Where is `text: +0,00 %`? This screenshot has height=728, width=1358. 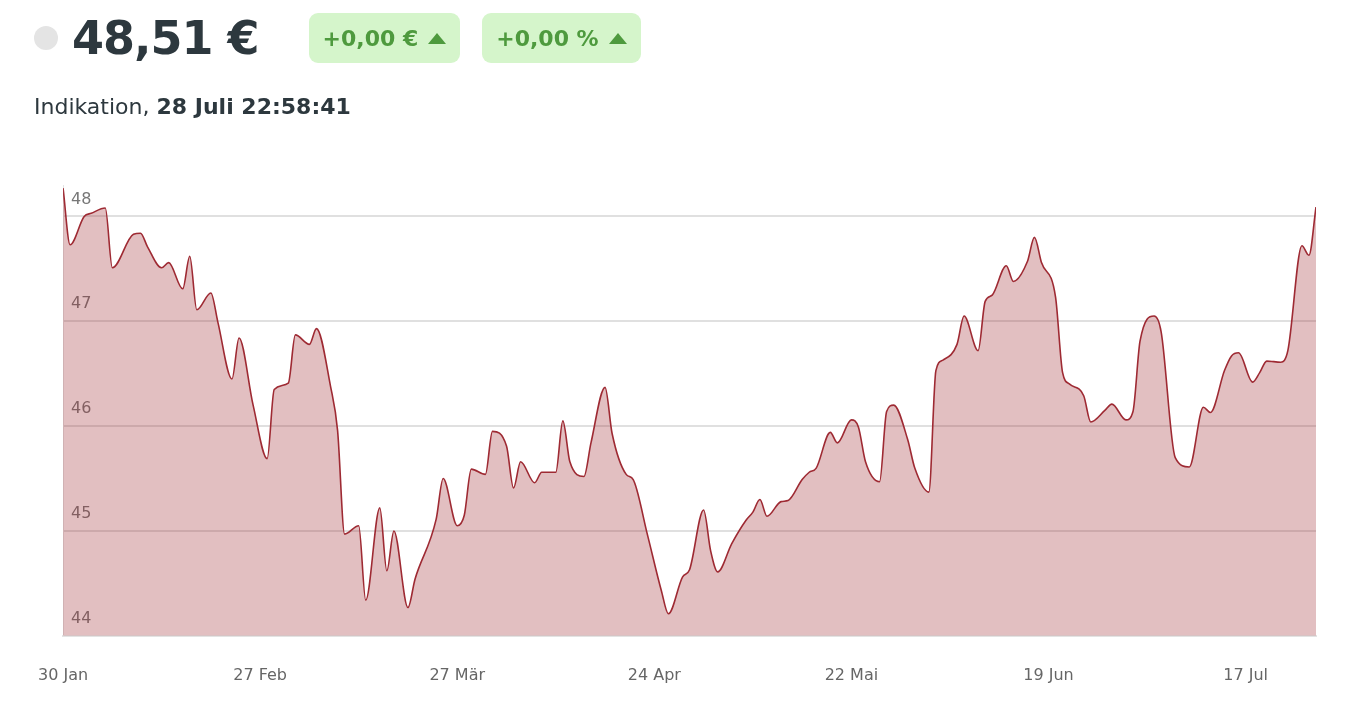 text: +0,00 % is located at coordinates (547, 38).